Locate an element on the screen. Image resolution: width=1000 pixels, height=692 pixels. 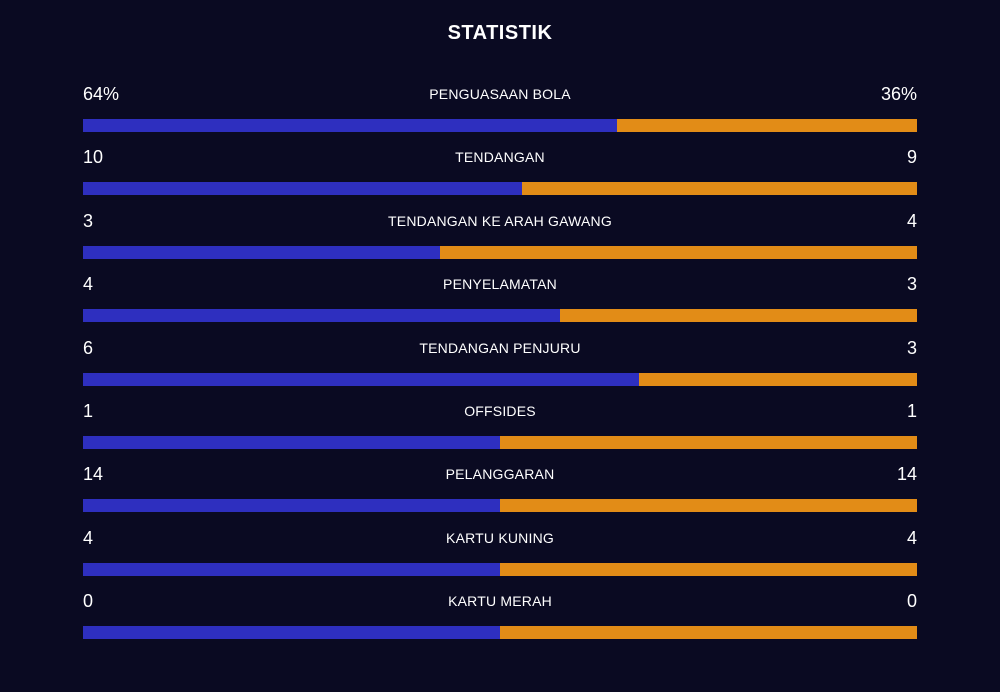
away-value: 14 is located at coordinates (906, 474).